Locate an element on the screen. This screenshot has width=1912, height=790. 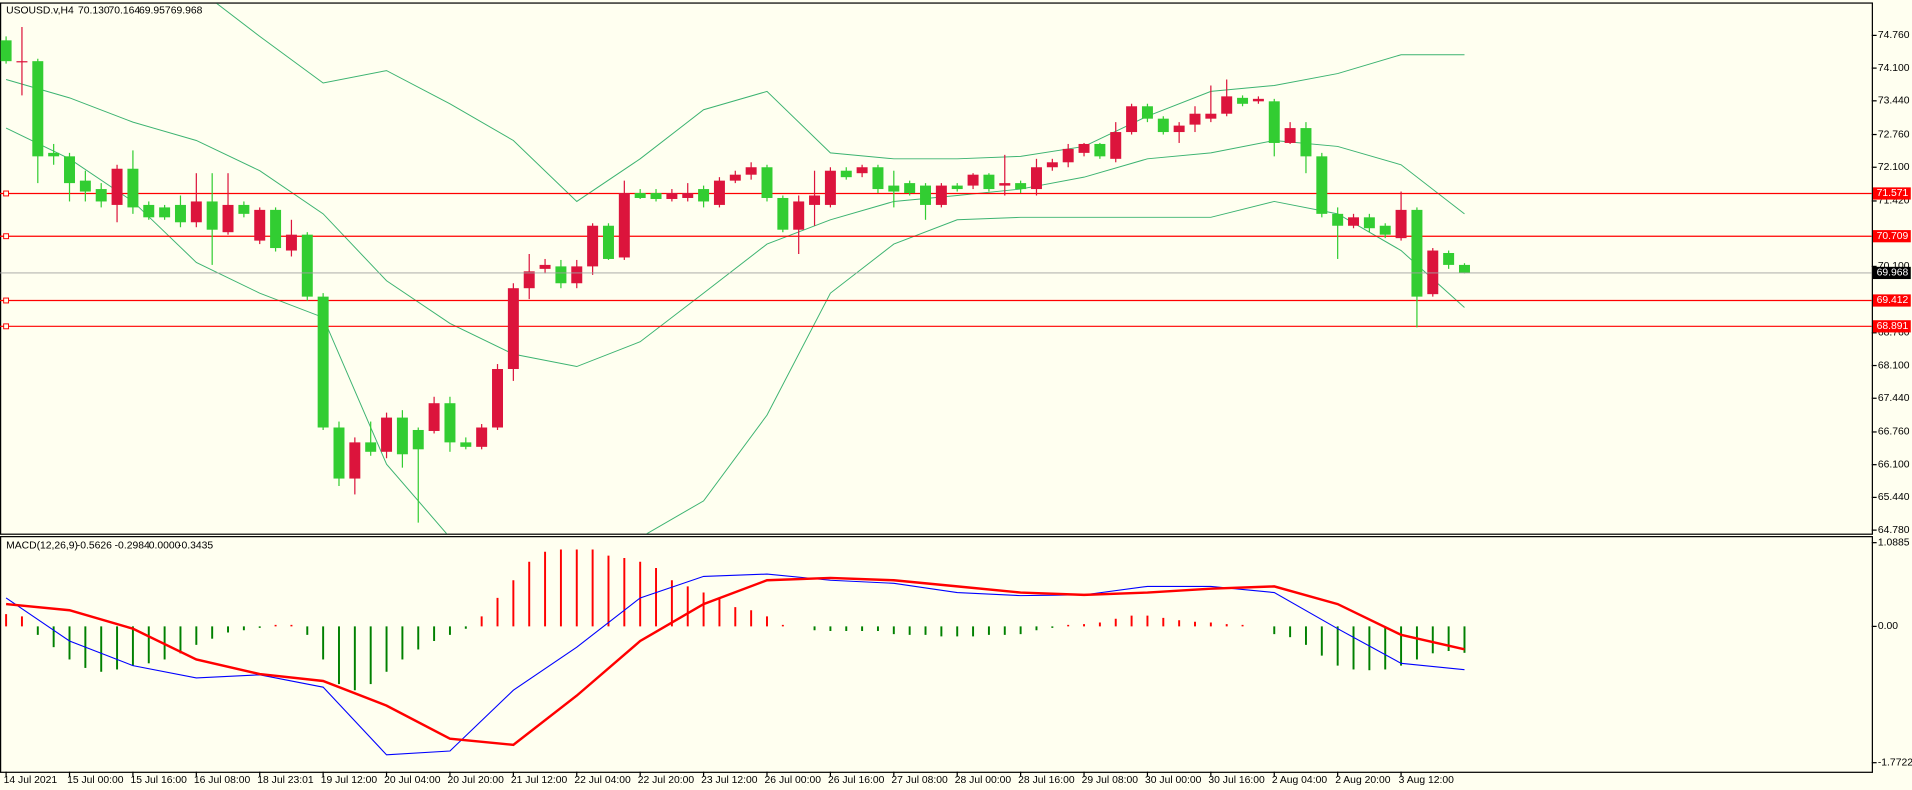
x-tick-label: 22 Jul 04:00 is located at coordinates (602, 780).